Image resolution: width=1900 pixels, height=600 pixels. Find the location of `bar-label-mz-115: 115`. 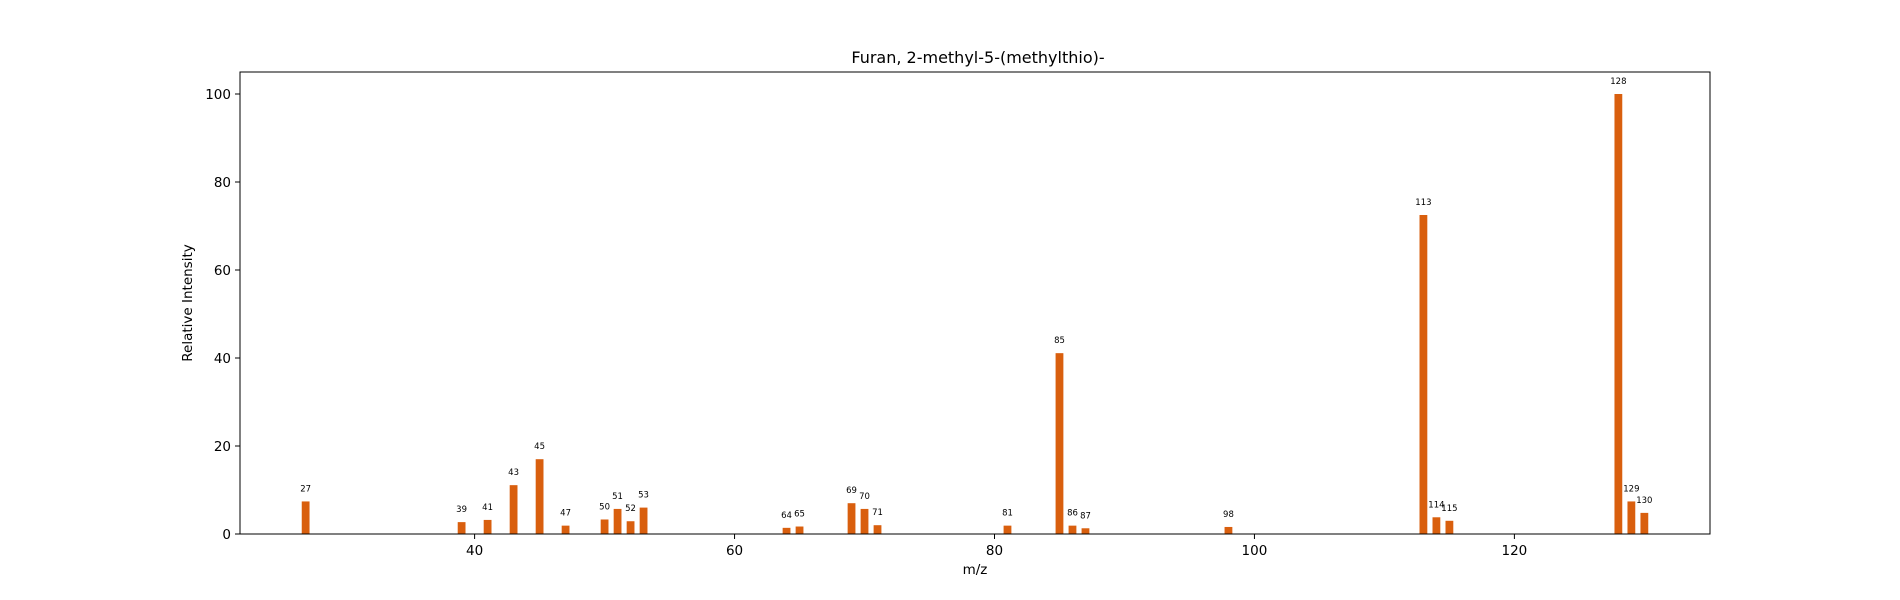

bar-label-mz-115: 115 is located at coordinates (1449, 509).